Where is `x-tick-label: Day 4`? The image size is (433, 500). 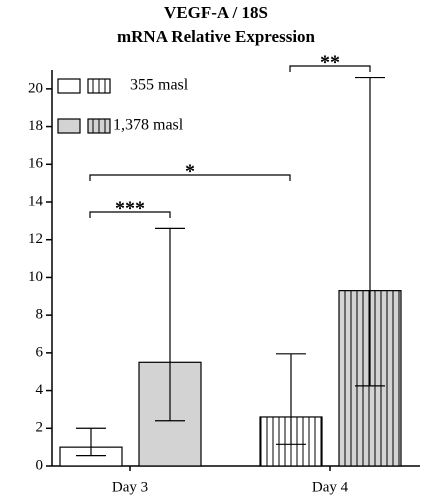
x-tick-label: Day 4 is located at coordinates (330, 487).